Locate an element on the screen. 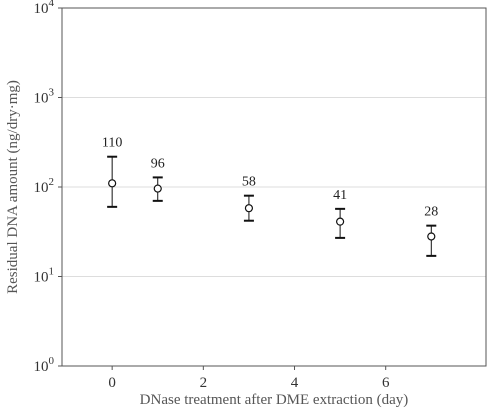 This screenshot has height=410, width=496. data-label: 110 is located at coordinates (112, 143).